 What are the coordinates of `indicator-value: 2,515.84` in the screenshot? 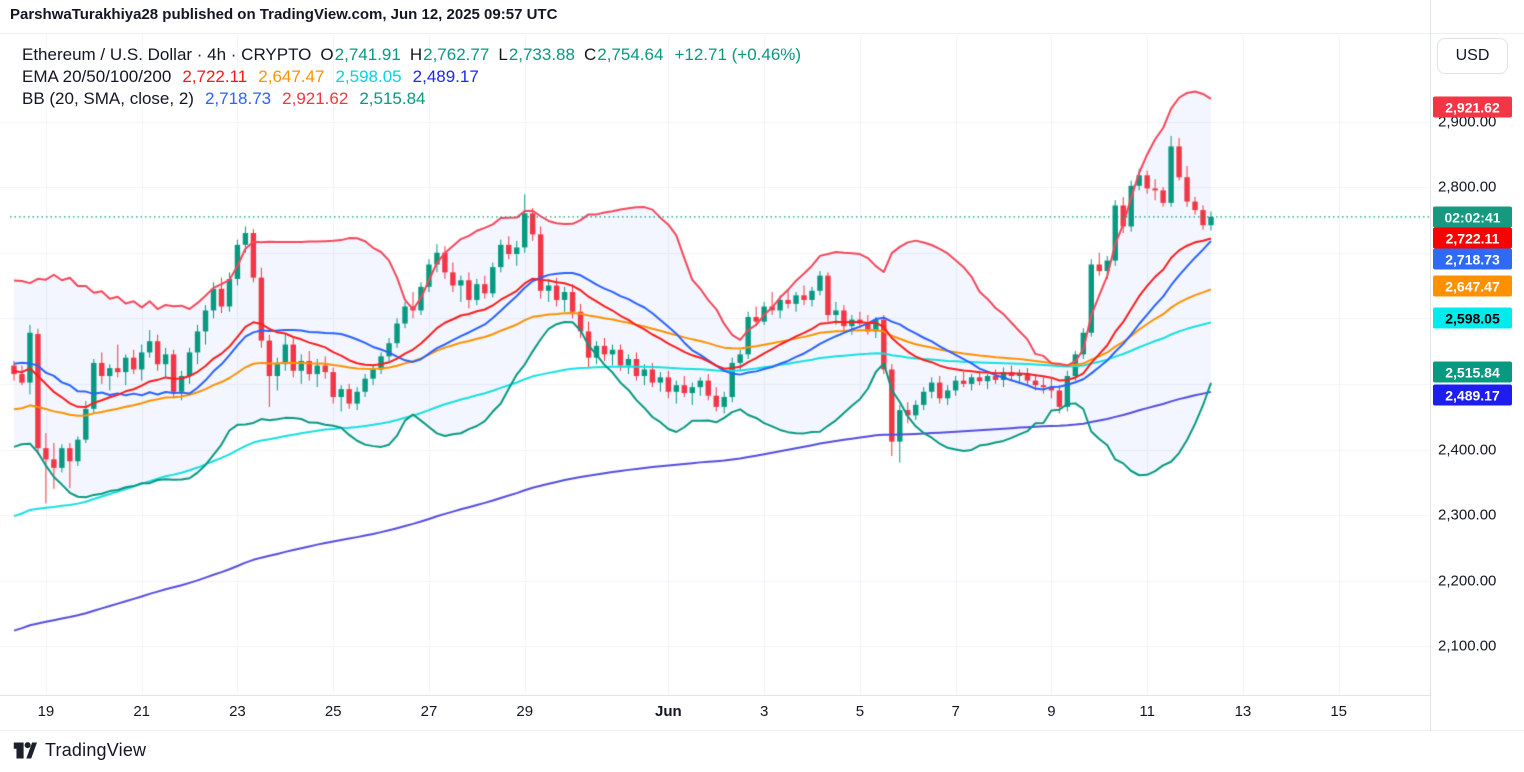 It's located at (392, 98).